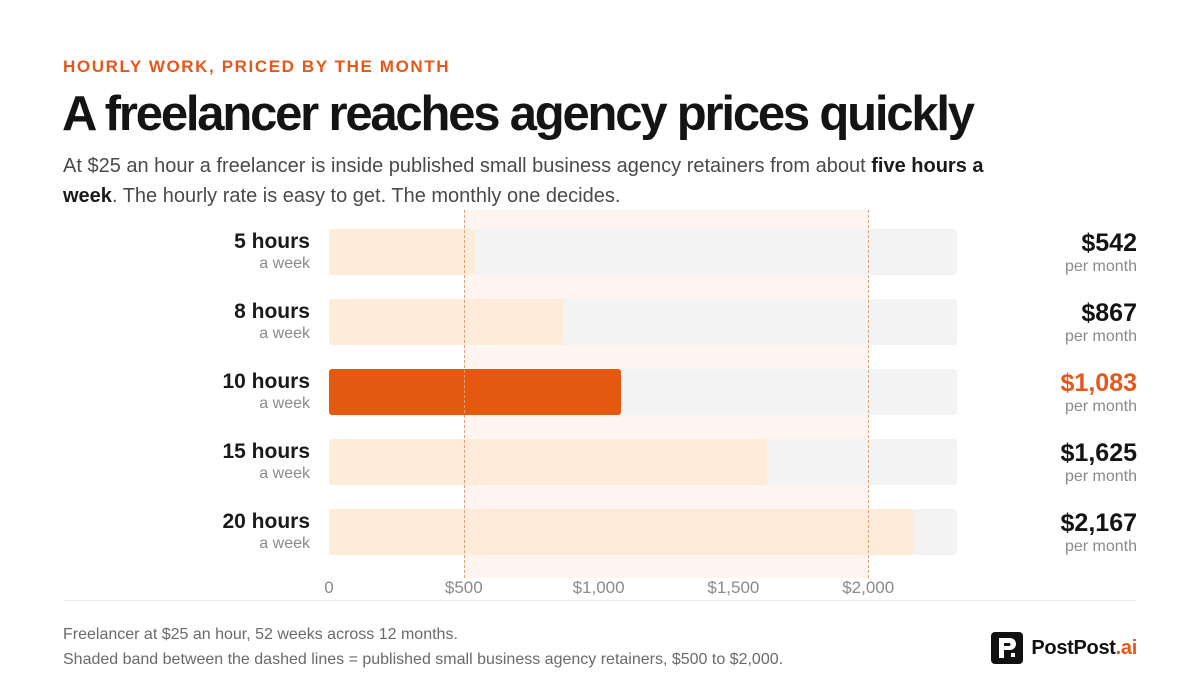  I want to click on hours-label: 8 hours, so click(272, 311).